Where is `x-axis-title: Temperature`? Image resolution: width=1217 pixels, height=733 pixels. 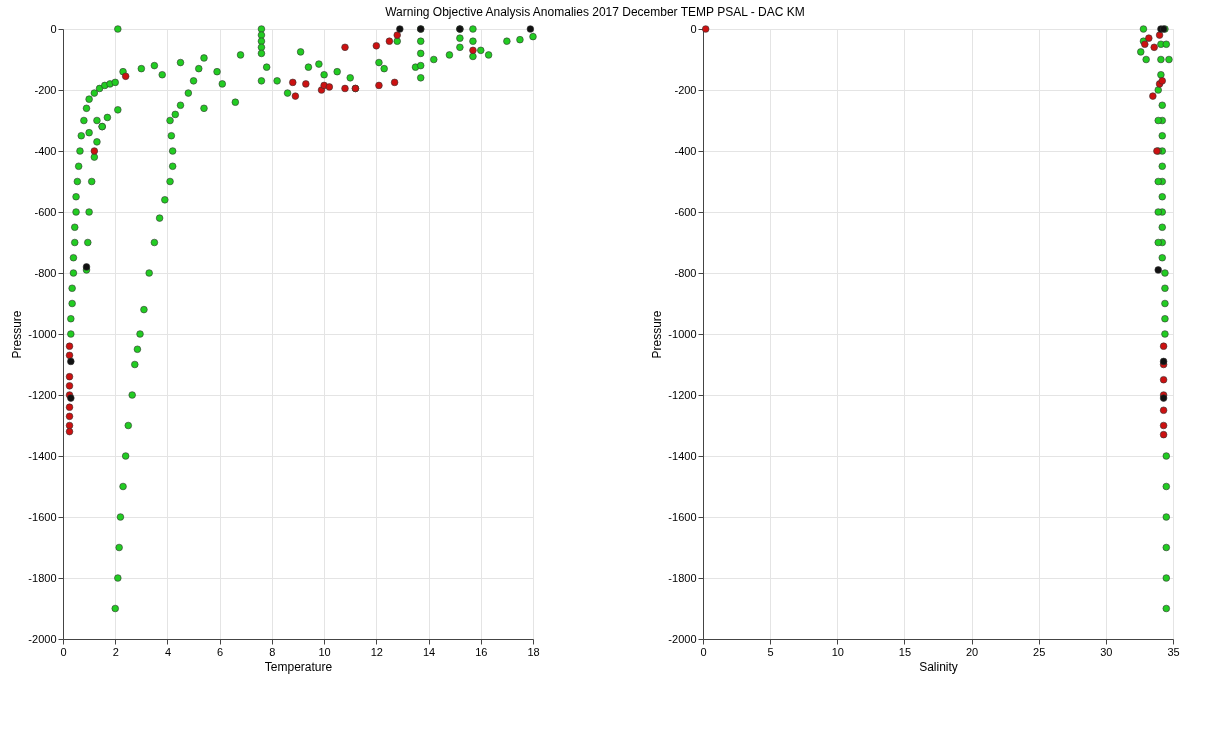
x-axis-title: Temperature is located at coordinates (298, 666).